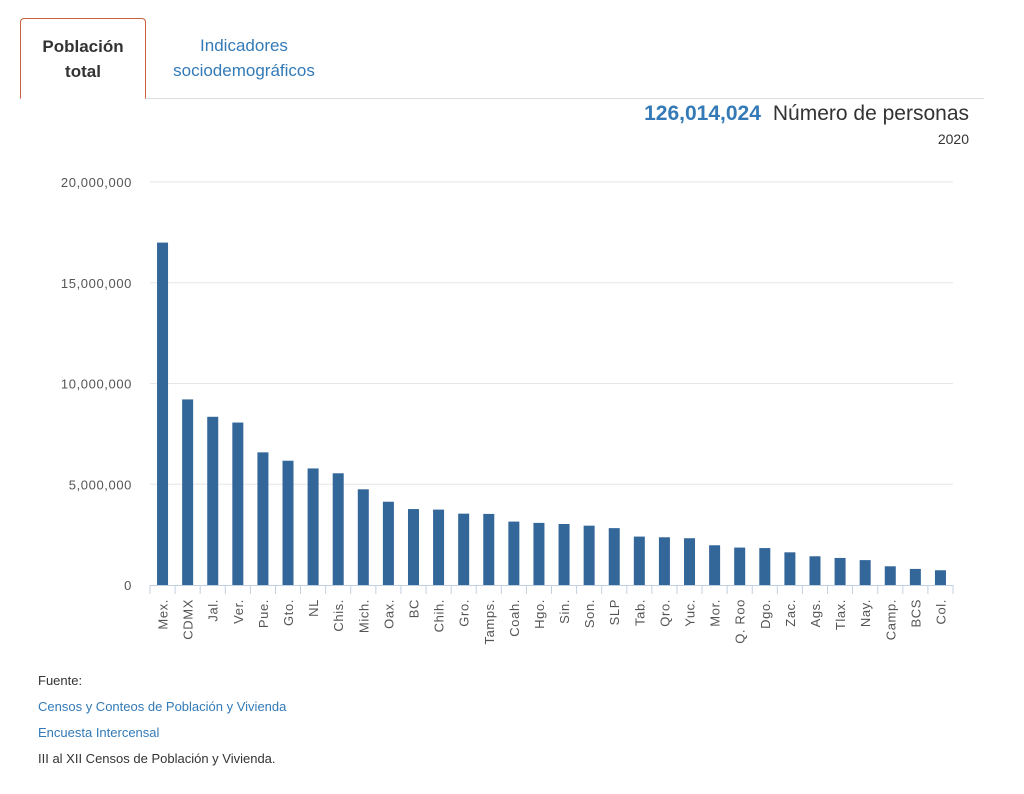  What do you see at coordinates (163, 614) in the screenshot?
I see `x-tick-label: Mex.` at bounding box center [163, 614].